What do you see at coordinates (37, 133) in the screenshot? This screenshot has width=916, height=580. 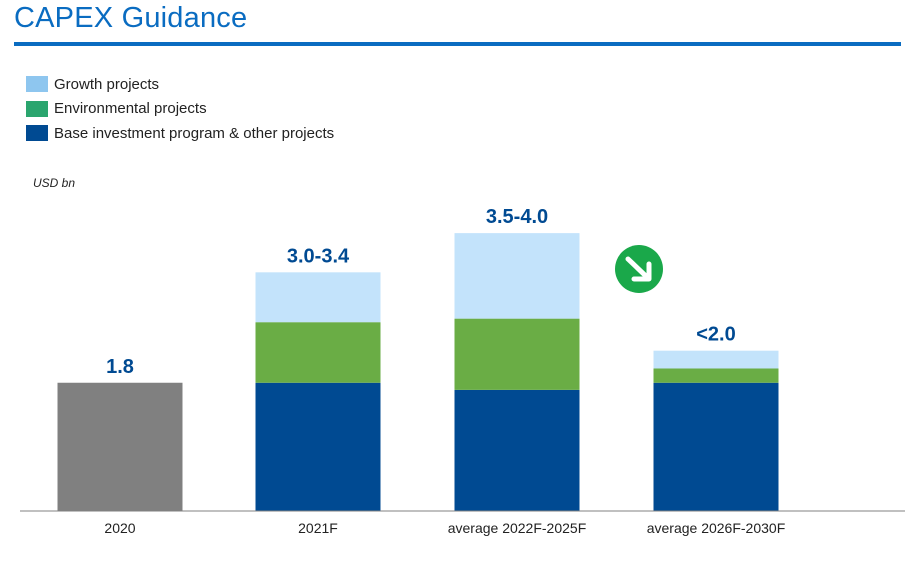 I see `legend-swatch-base` at bounding box center [37, 133].